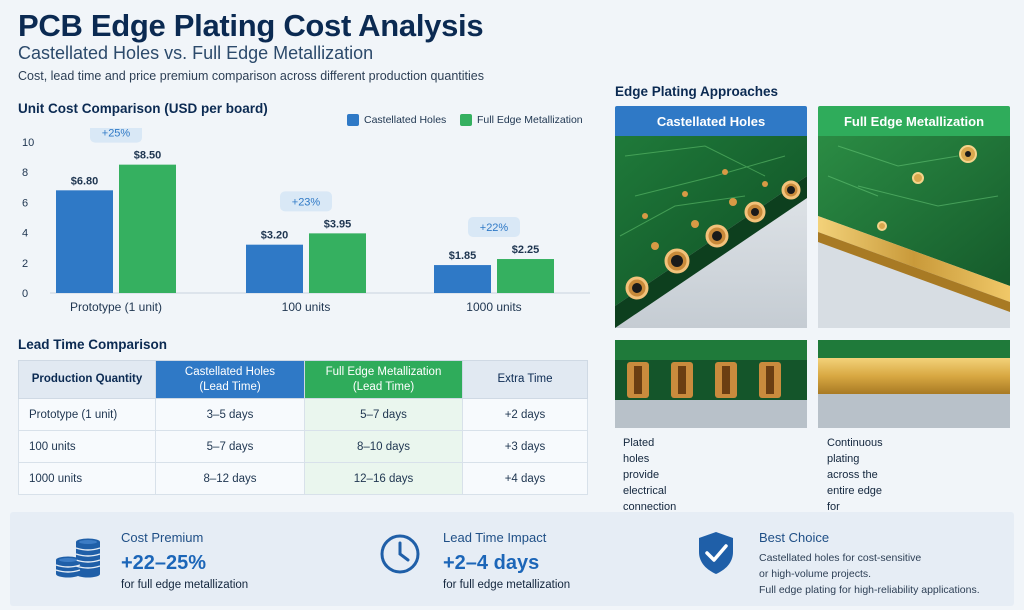 This screenshot has width=1024, height=610. Describe the element at coordinates (914, 121) in the screenshot. I see `full-edge-panel-header: Full Edge Metallization` at that location.